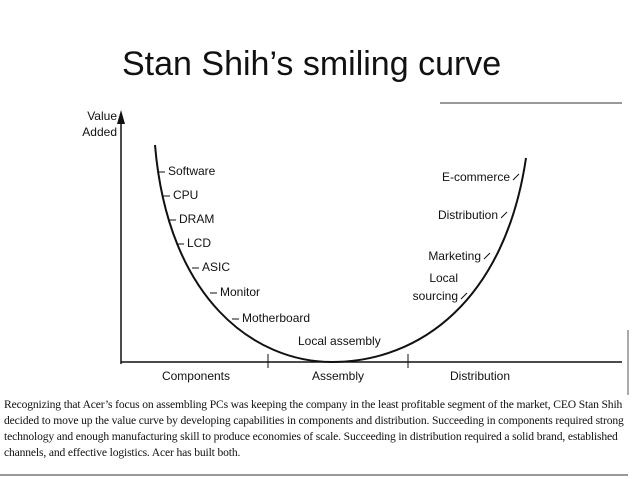 The width and height of the screenshot is (638, 479). Describe the element at coordinates (276, 318) in the screenshot. I see `left-label: Motherboard` at that location.